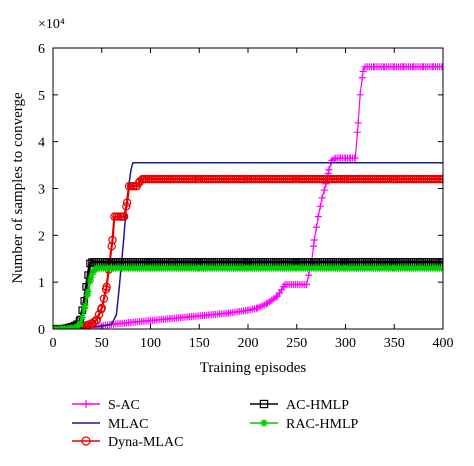  What do you see at coordinates (124, 405) in the screenshot?
I see `legend-label: S-AC` at bounding box center [124, 405].